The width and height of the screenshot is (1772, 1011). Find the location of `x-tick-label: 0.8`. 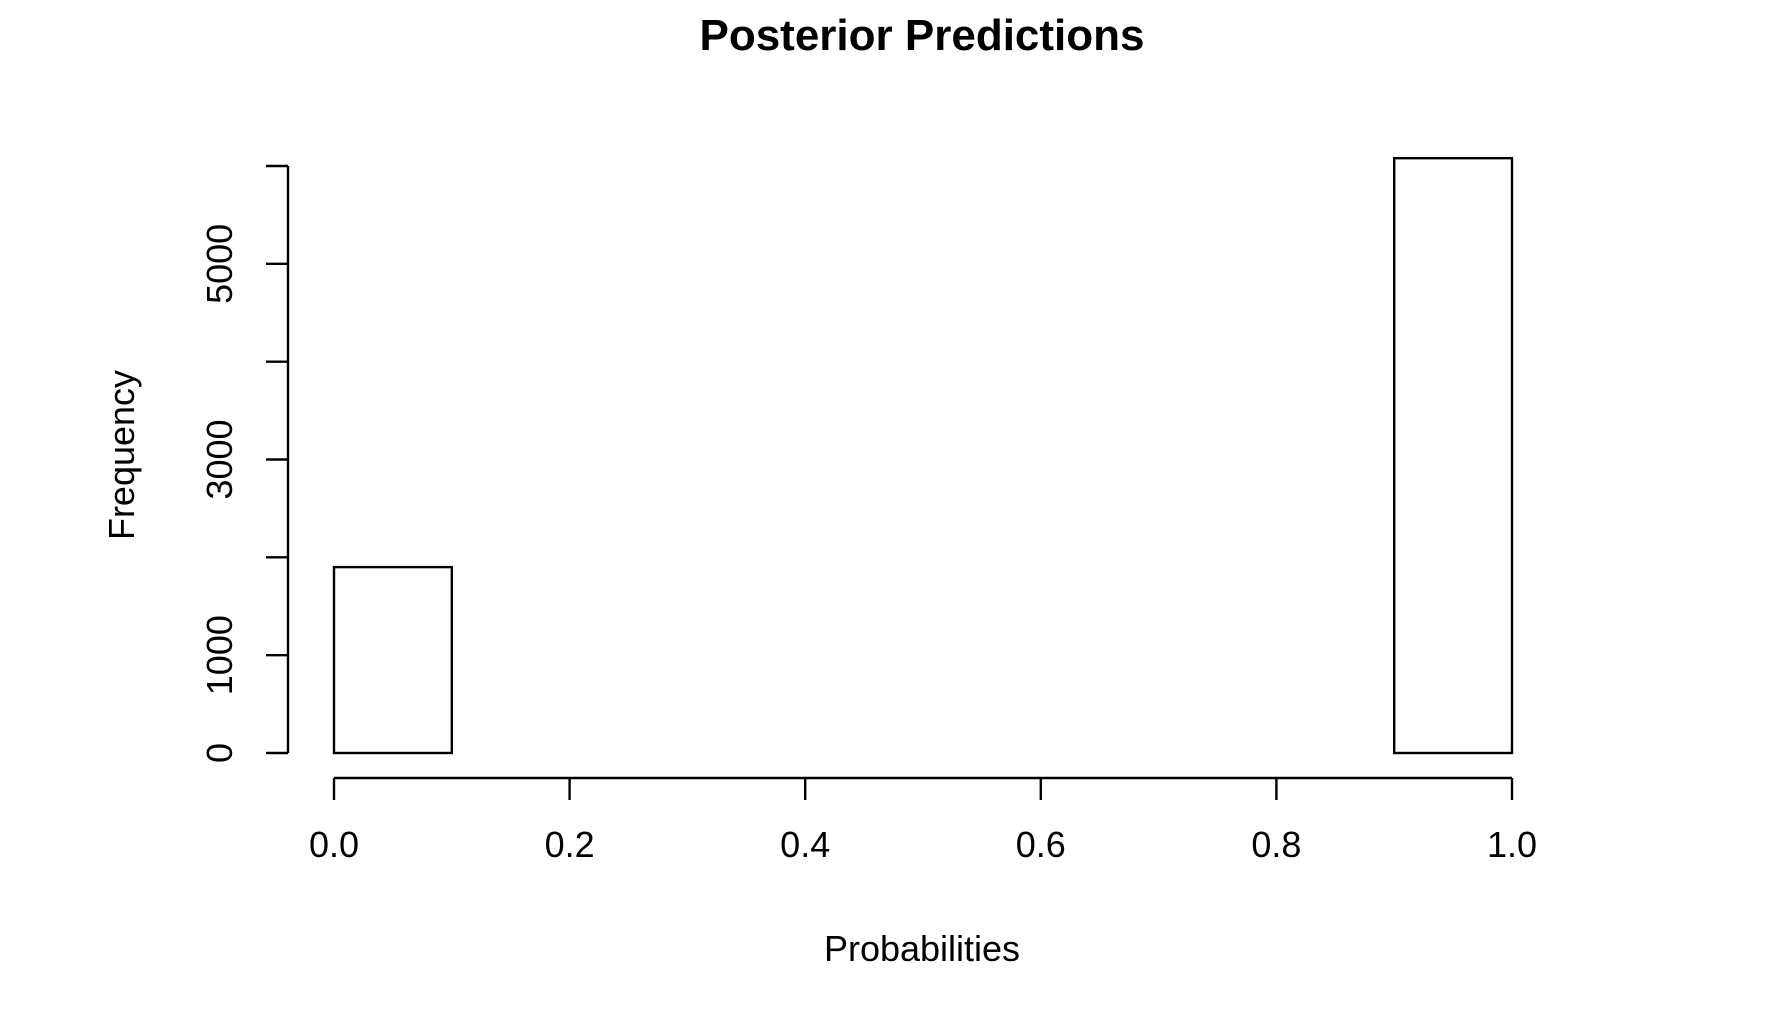

x-tick-label: 0.8 is located at coordinates (1276, 844).